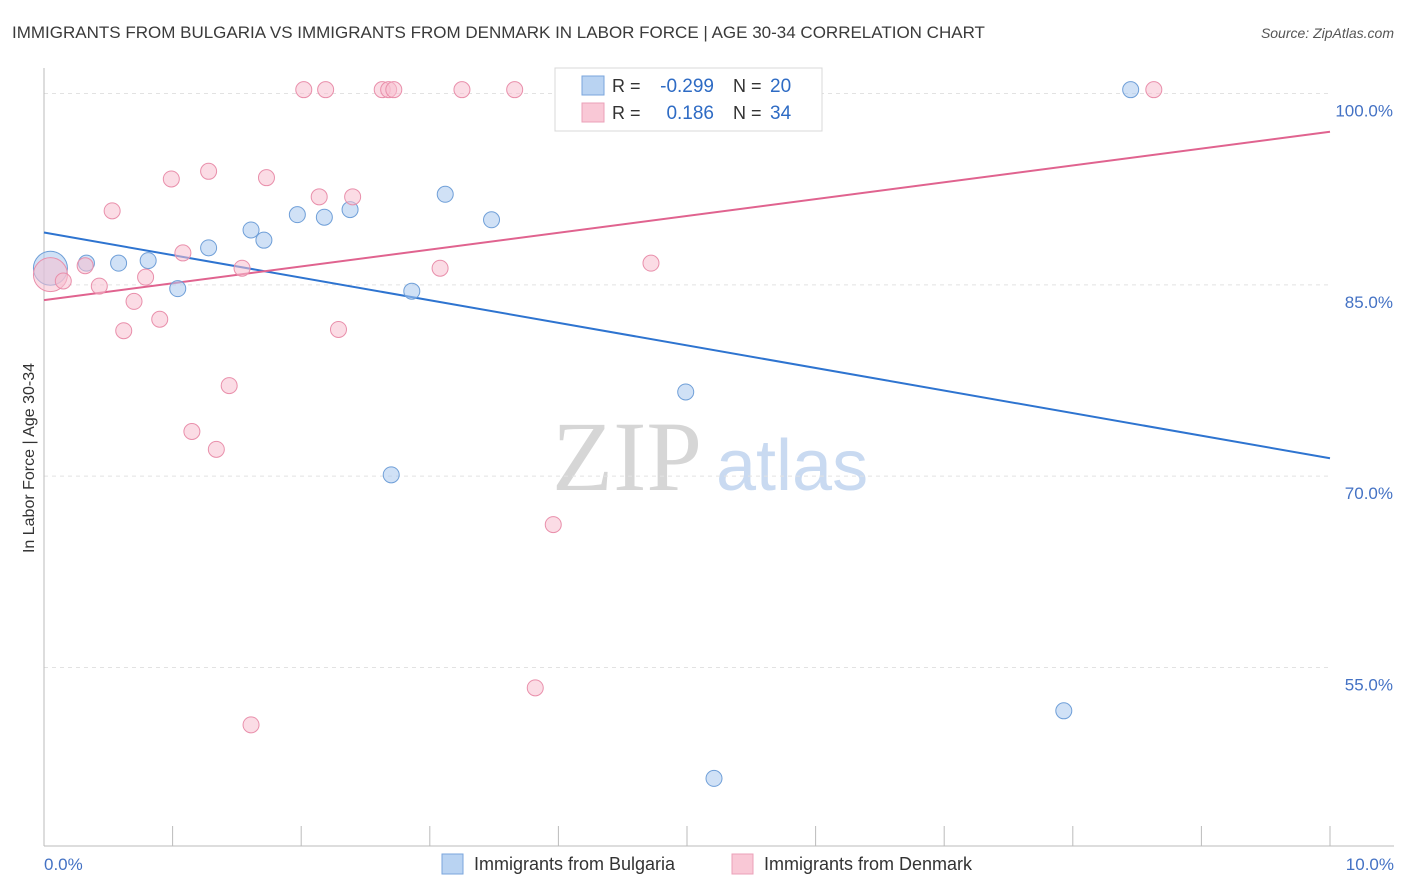  Describe the element at coordinates (626, 86) in the screenshot. I see `stats-legend-r-label-bulgaria: R =` at that location.